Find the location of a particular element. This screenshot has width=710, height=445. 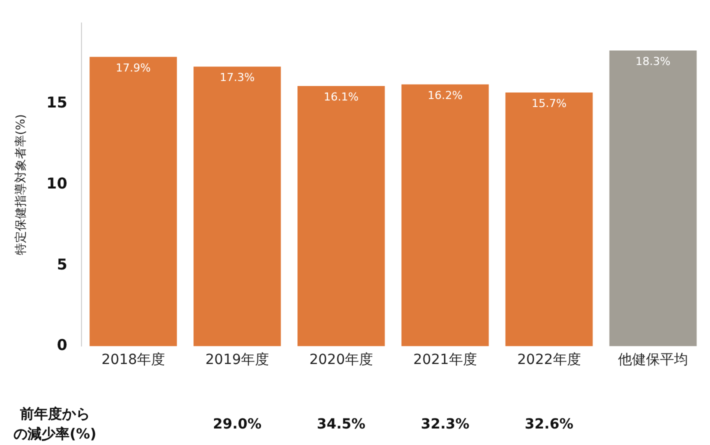

text: 29.0% is located at coordinates (237, 424).